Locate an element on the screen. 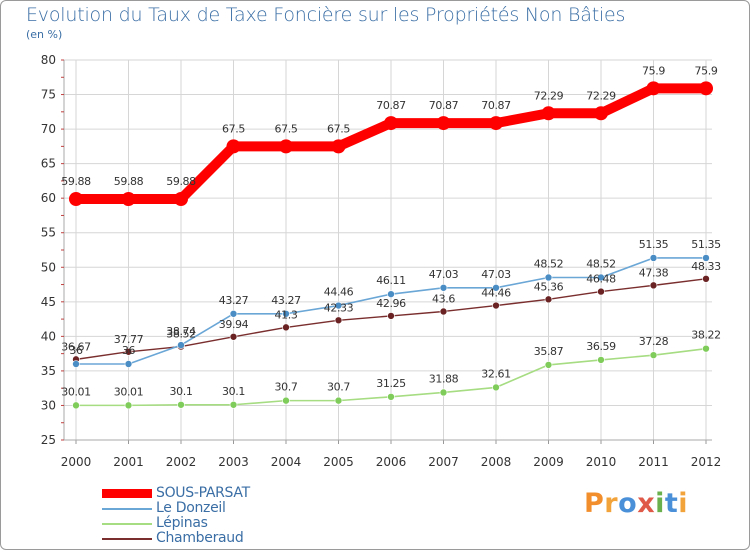 This screenshot has width=750, height=550. data-label: 46.11 is located at coordinates (391, 280).